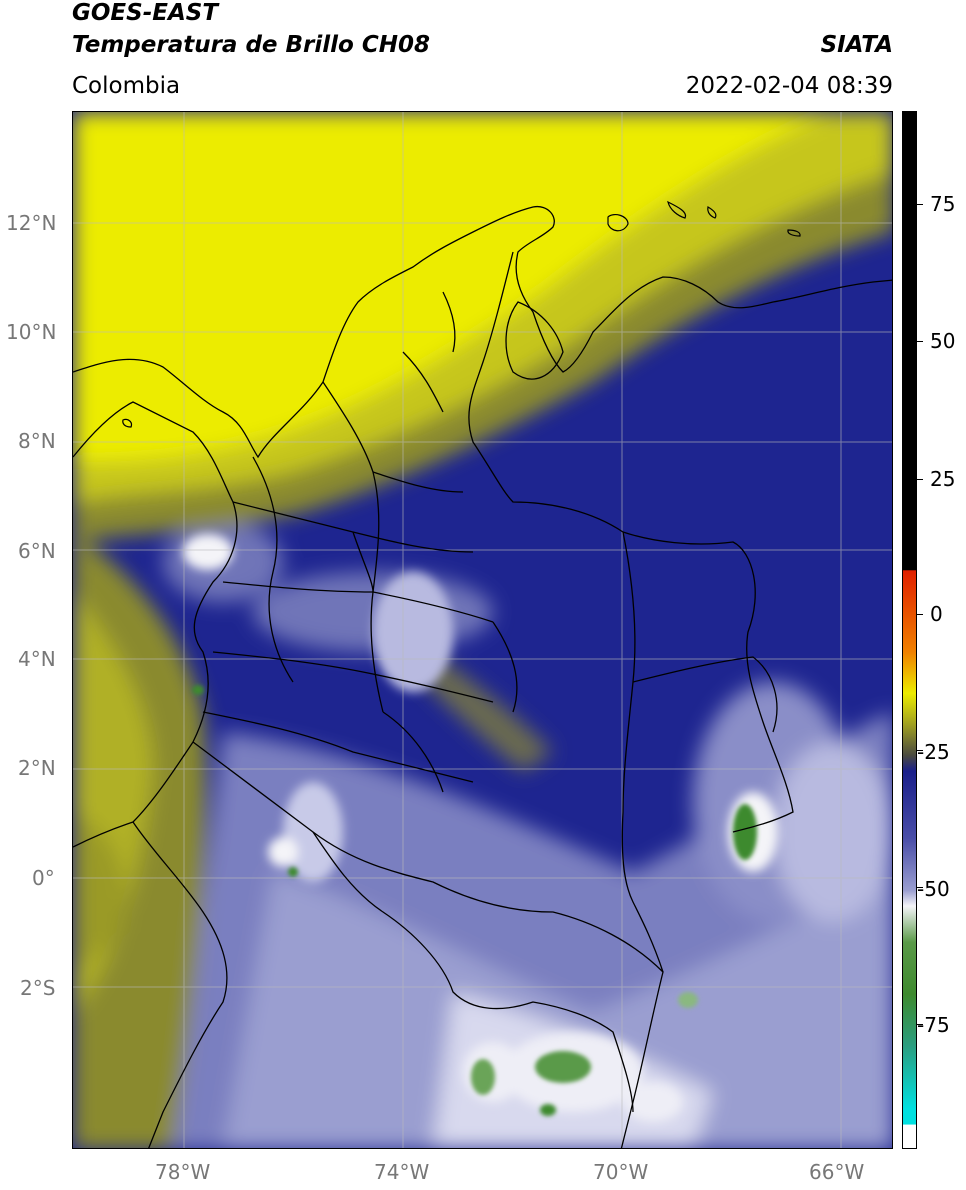  I want to click on colorbar-label: -50, so click(933, 889).